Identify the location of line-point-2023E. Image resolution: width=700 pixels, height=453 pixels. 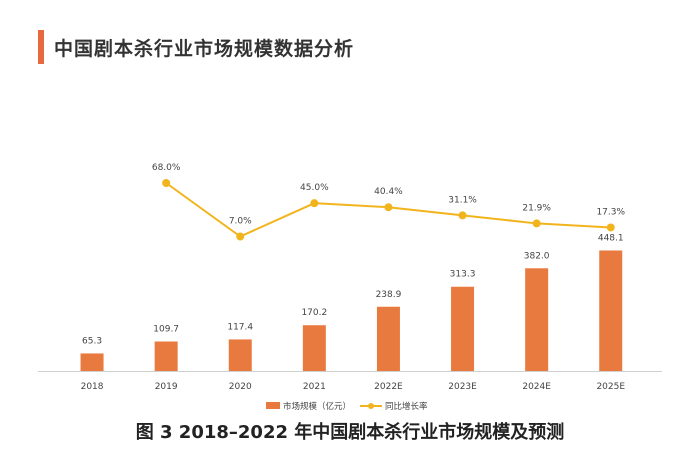
(462, 215).